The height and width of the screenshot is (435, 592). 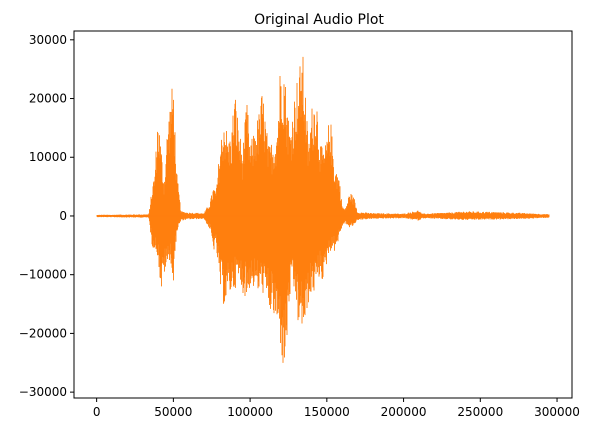 I want to click on chart-title: Original Audio Plot, so click(x=319, y=20).